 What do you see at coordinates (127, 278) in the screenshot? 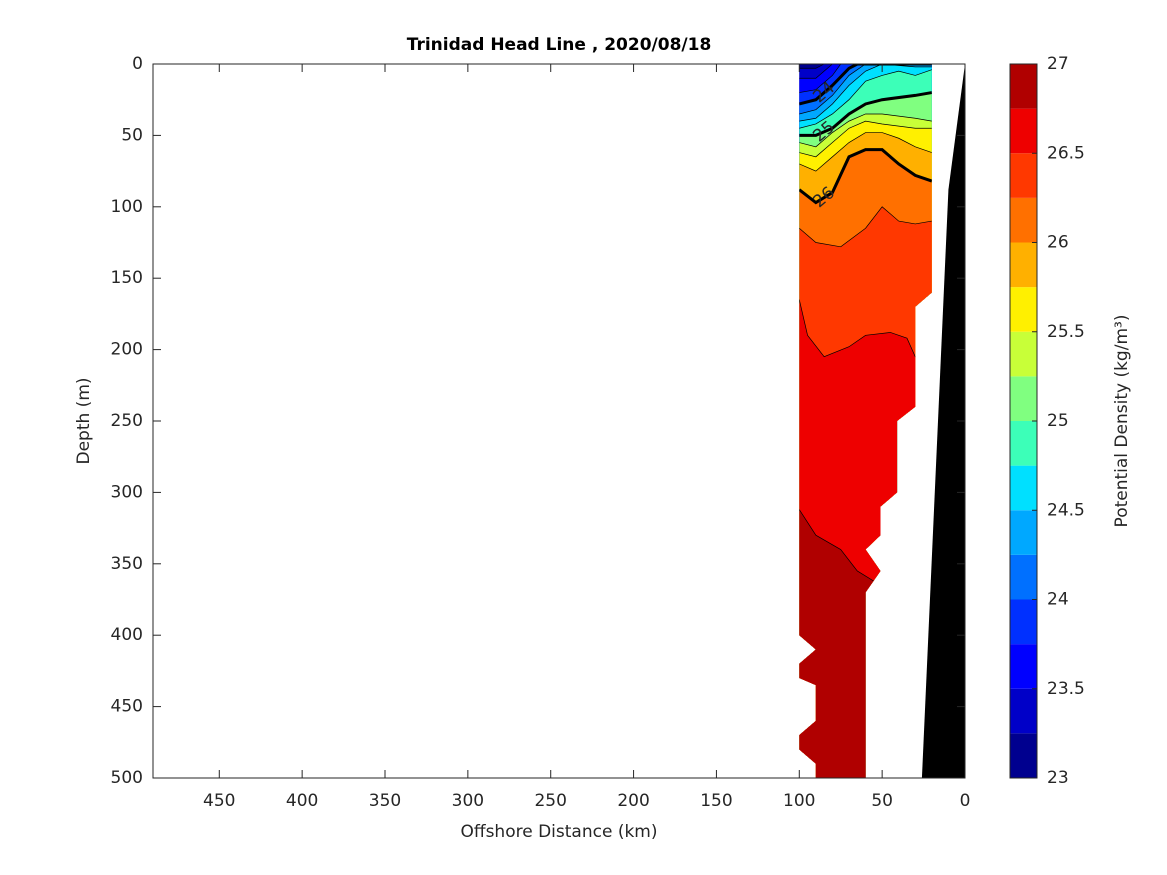
I see `y-tick-label: 150` at bounding box center [127, 278].